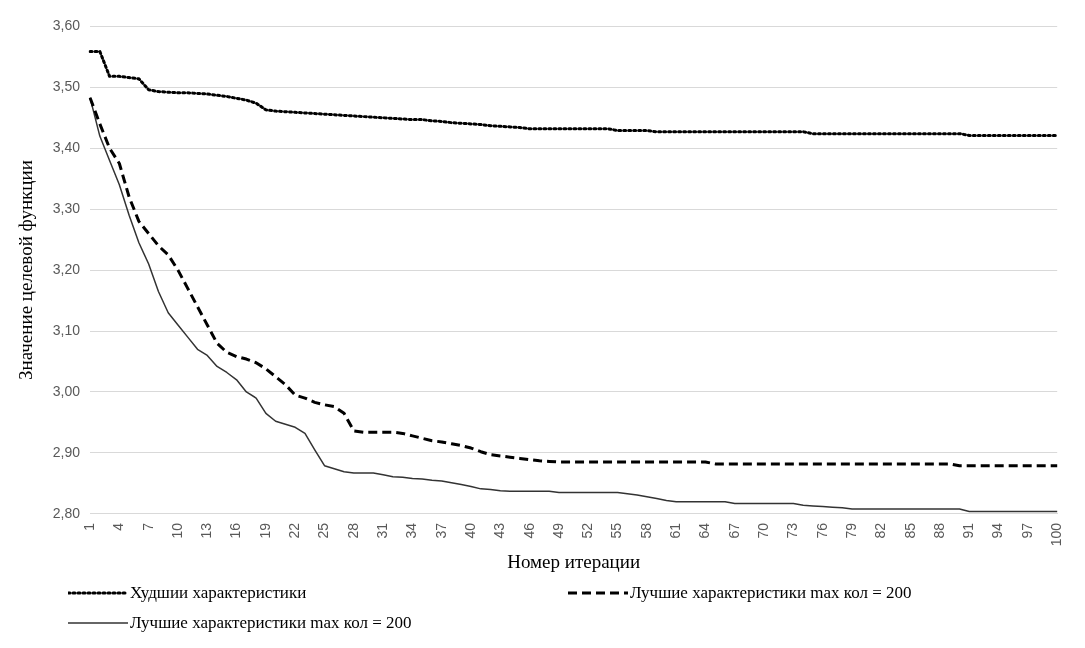 This screenshot has height=648, width=1085. I want to click on x-tick-label: 7, so click(147, 526).